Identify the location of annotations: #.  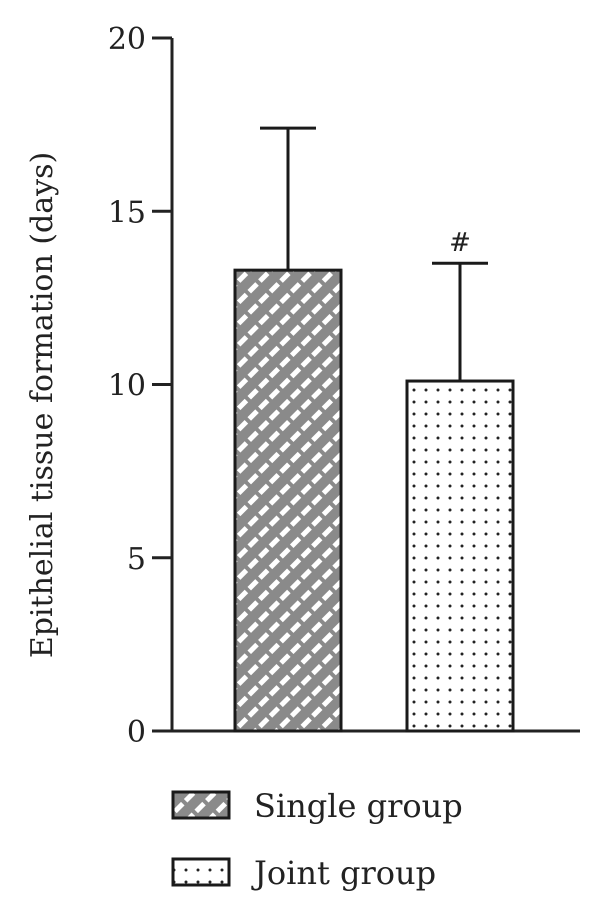
(460, 243).